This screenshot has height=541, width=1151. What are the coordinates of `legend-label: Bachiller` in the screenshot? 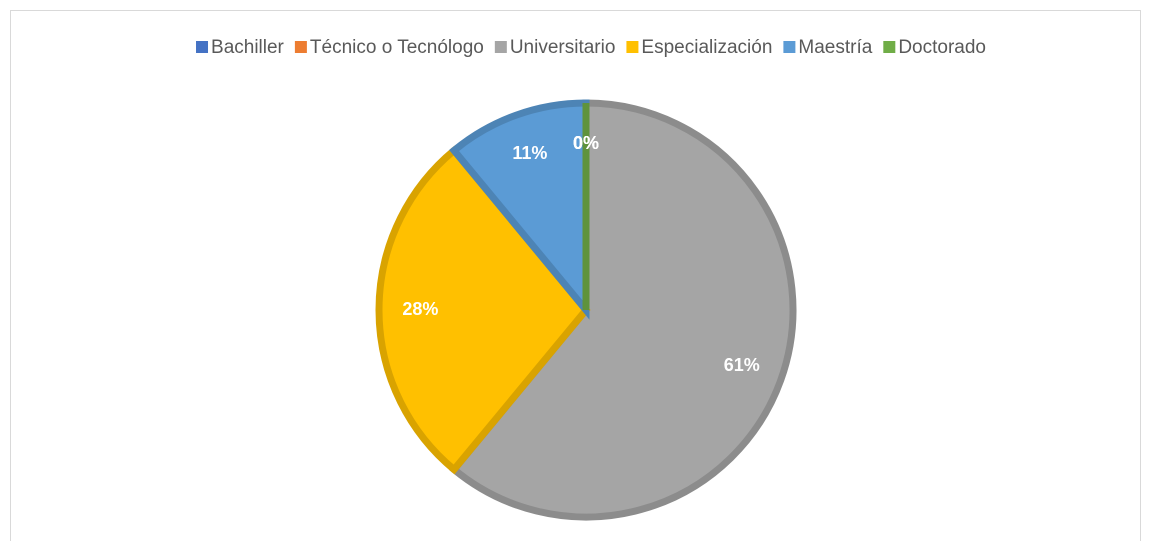 It's located at (248, 47).